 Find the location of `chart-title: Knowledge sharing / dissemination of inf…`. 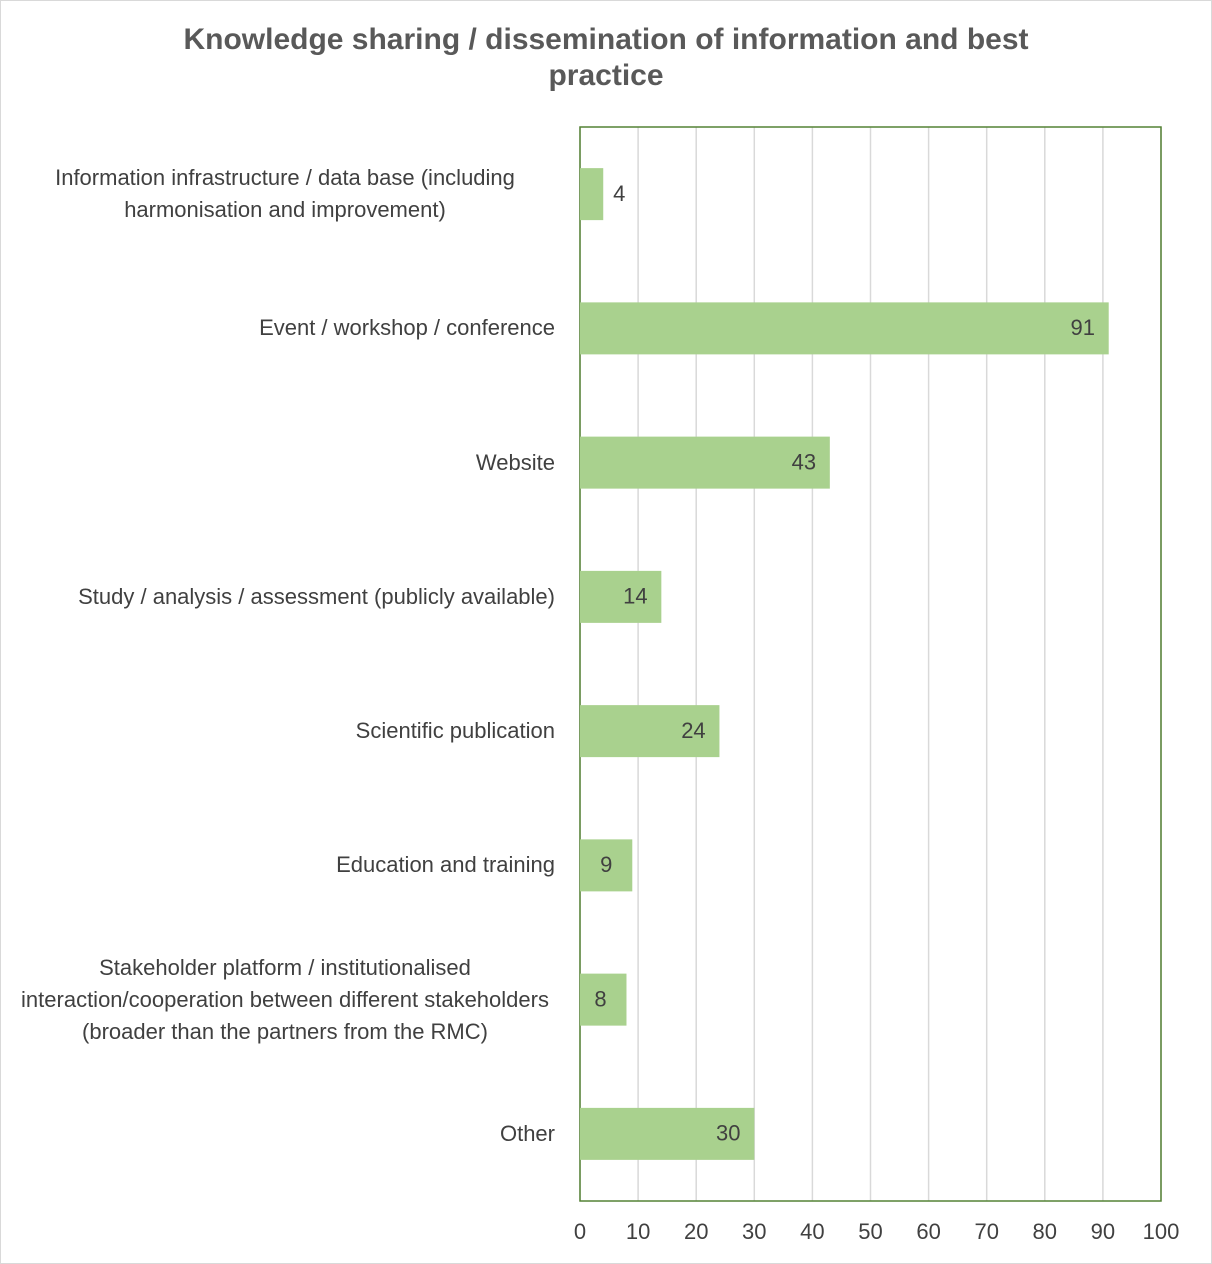

chart-title: Knowledge sharing / dissemination of inf… is located at coordinates (606, 57).